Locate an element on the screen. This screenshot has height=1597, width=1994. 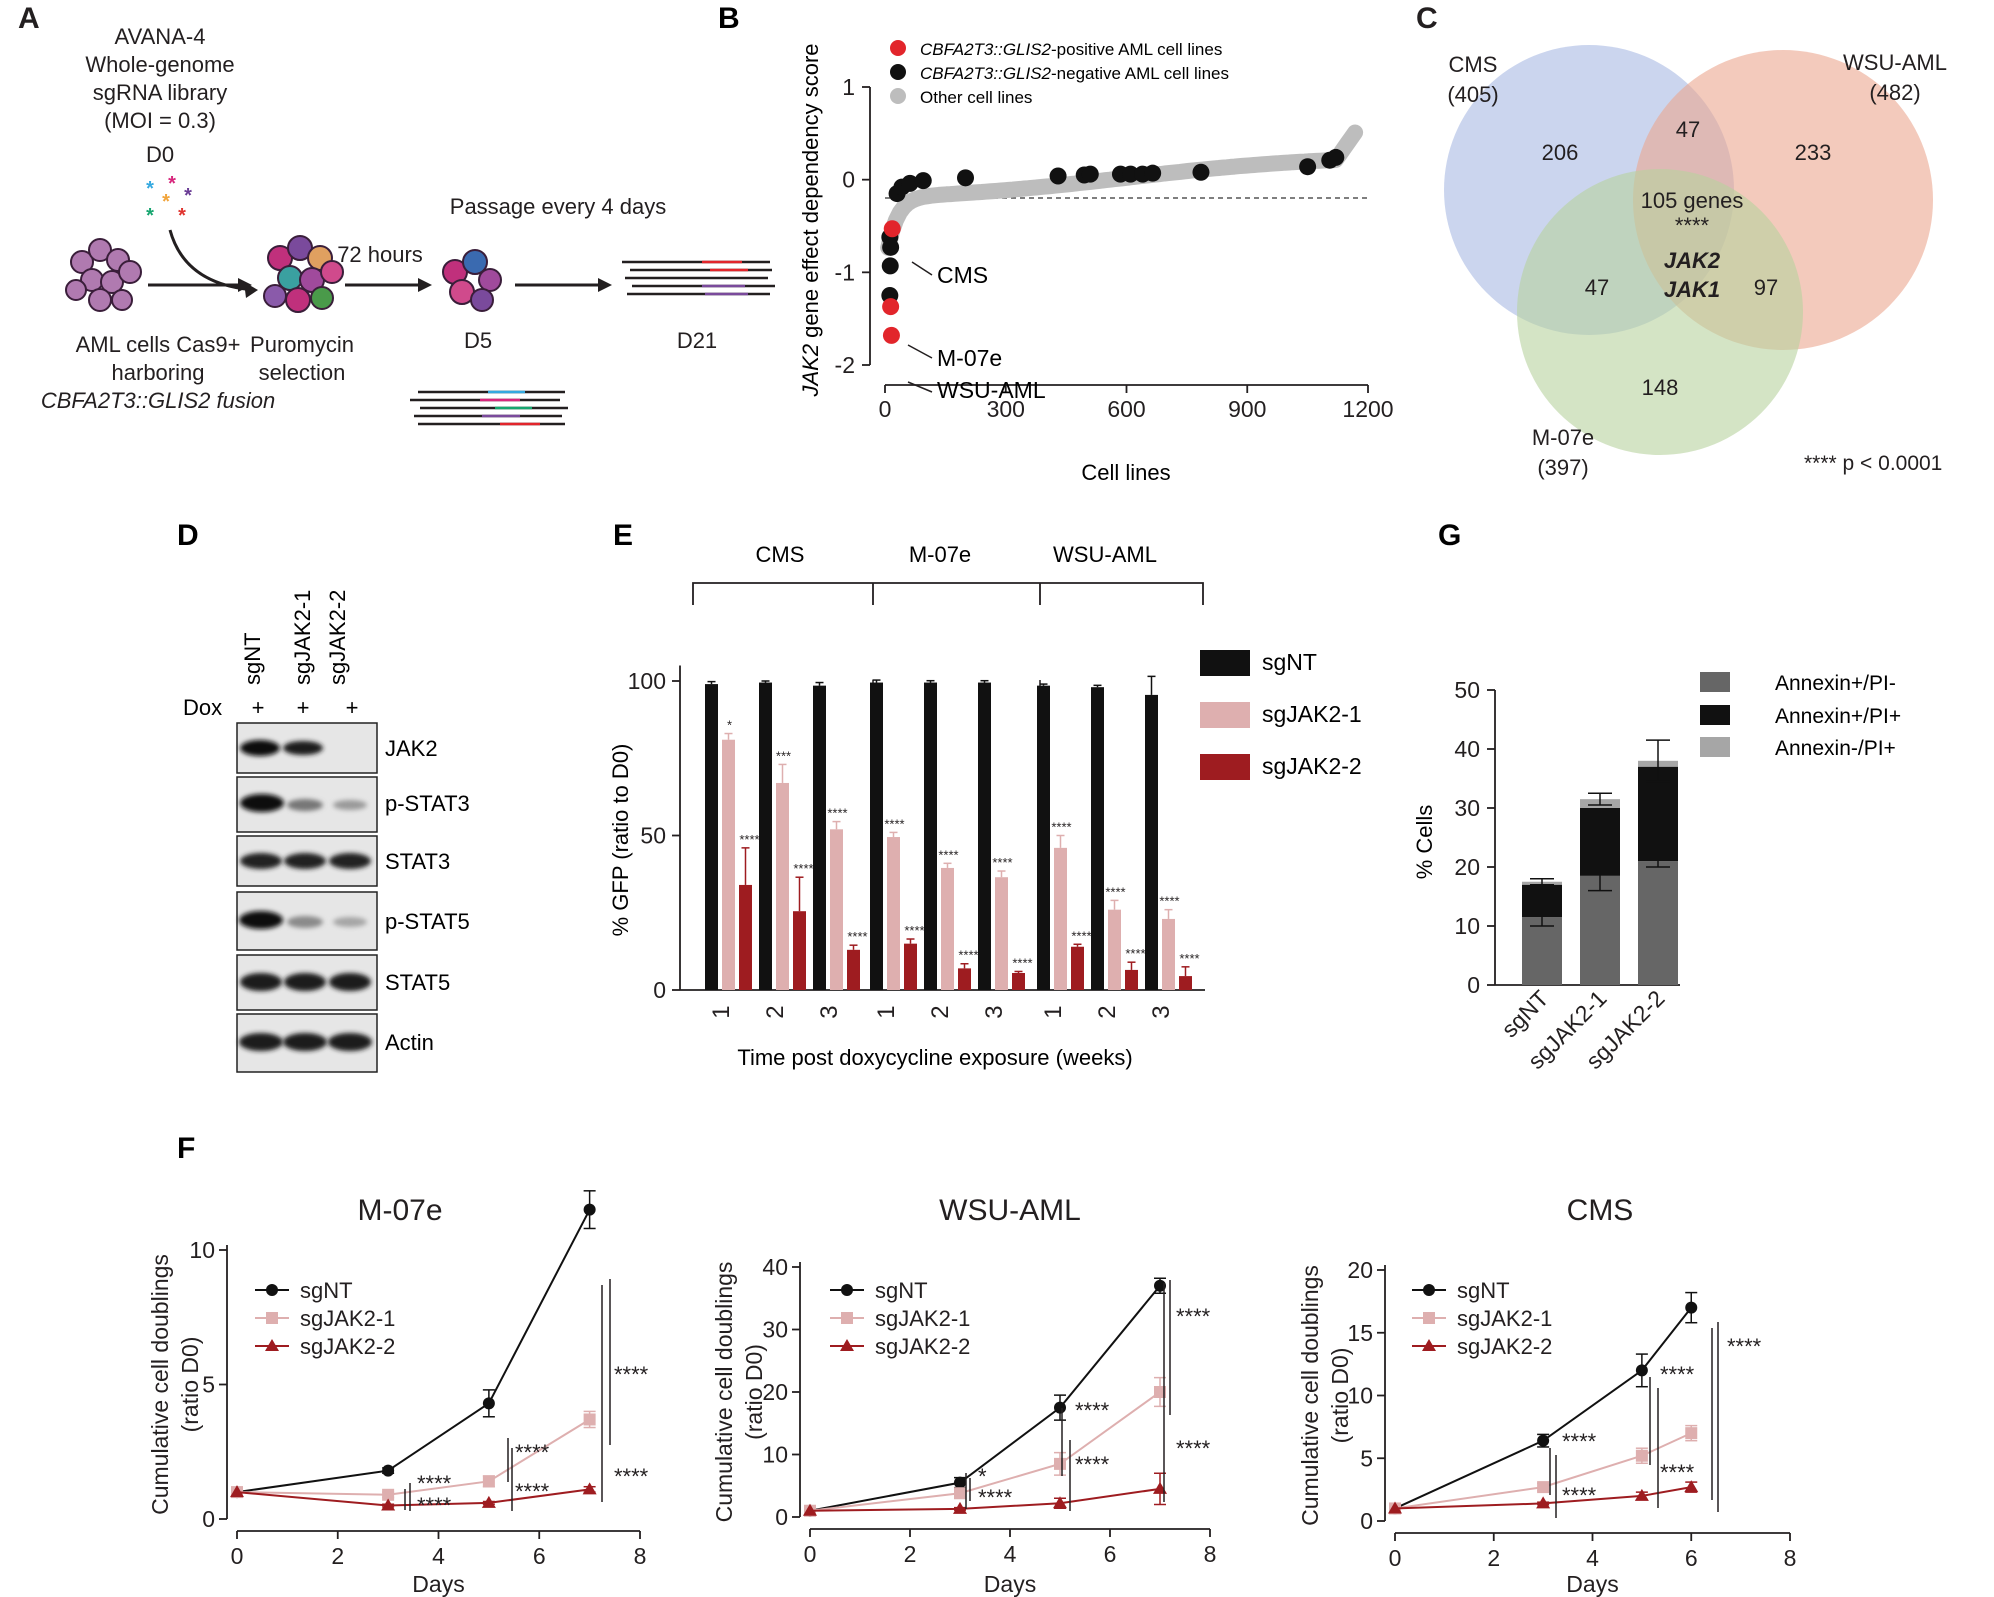
panel-b-letter: B is located at coordinates (729, 18).